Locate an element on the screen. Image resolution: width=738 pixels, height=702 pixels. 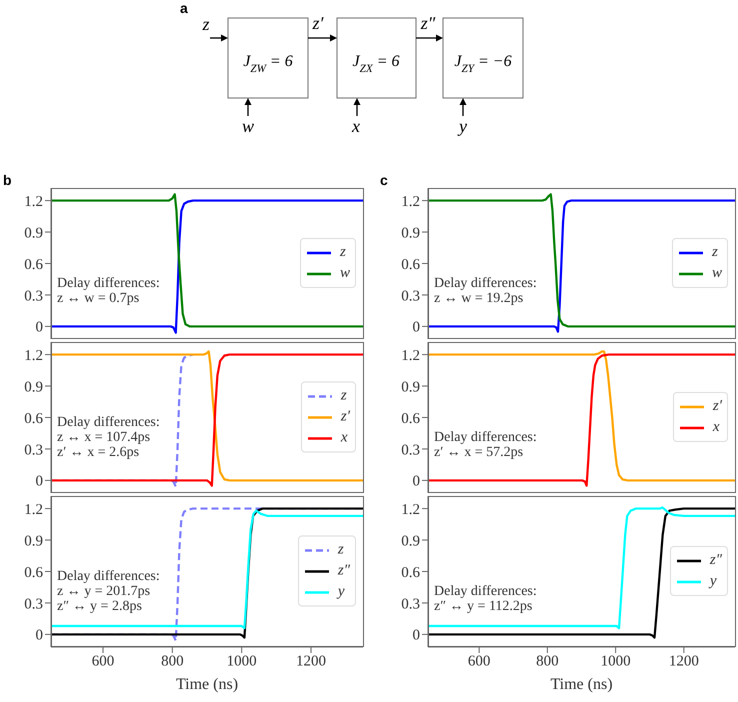
annotation: z ↔ x = 107.4ps is located at coordinates (104, 437).